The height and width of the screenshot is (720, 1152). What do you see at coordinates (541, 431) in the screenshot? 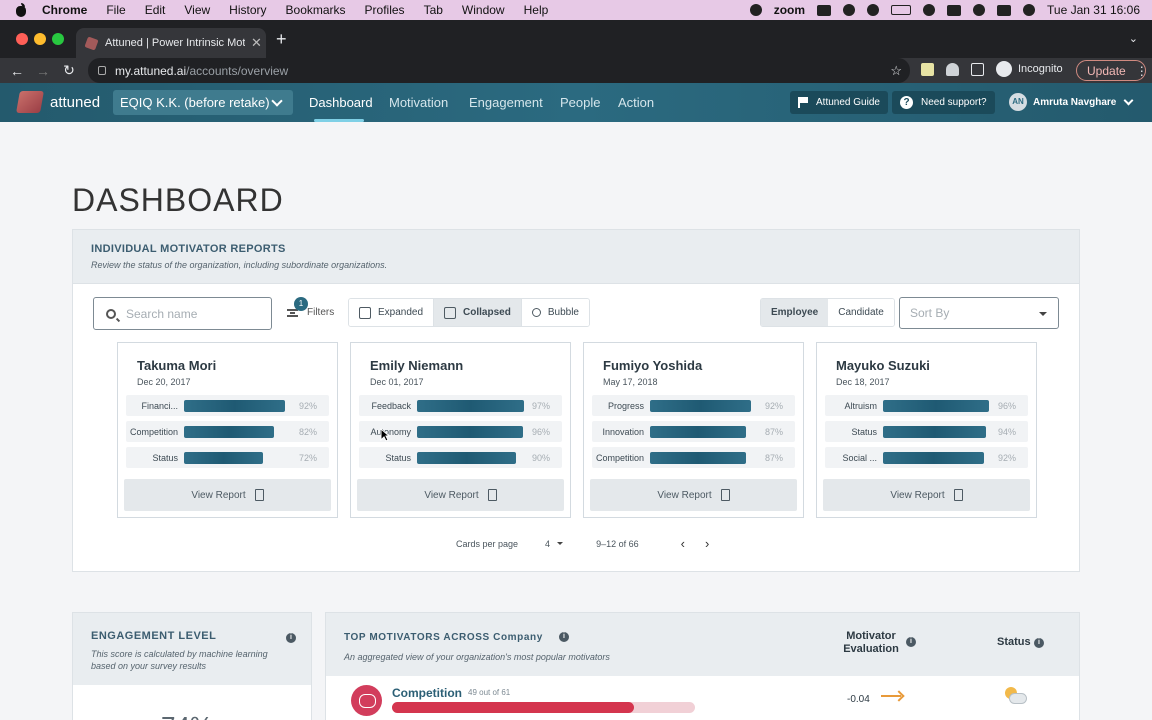
I see `motivator-percent: 96%` at bounding box center [541, 431].